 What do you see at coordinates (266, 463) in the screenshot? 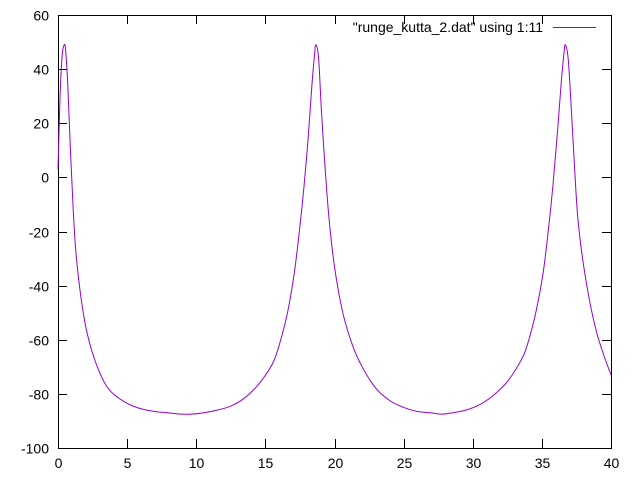
I see `x-tick-label: 15` at bounding box center [266, 463].